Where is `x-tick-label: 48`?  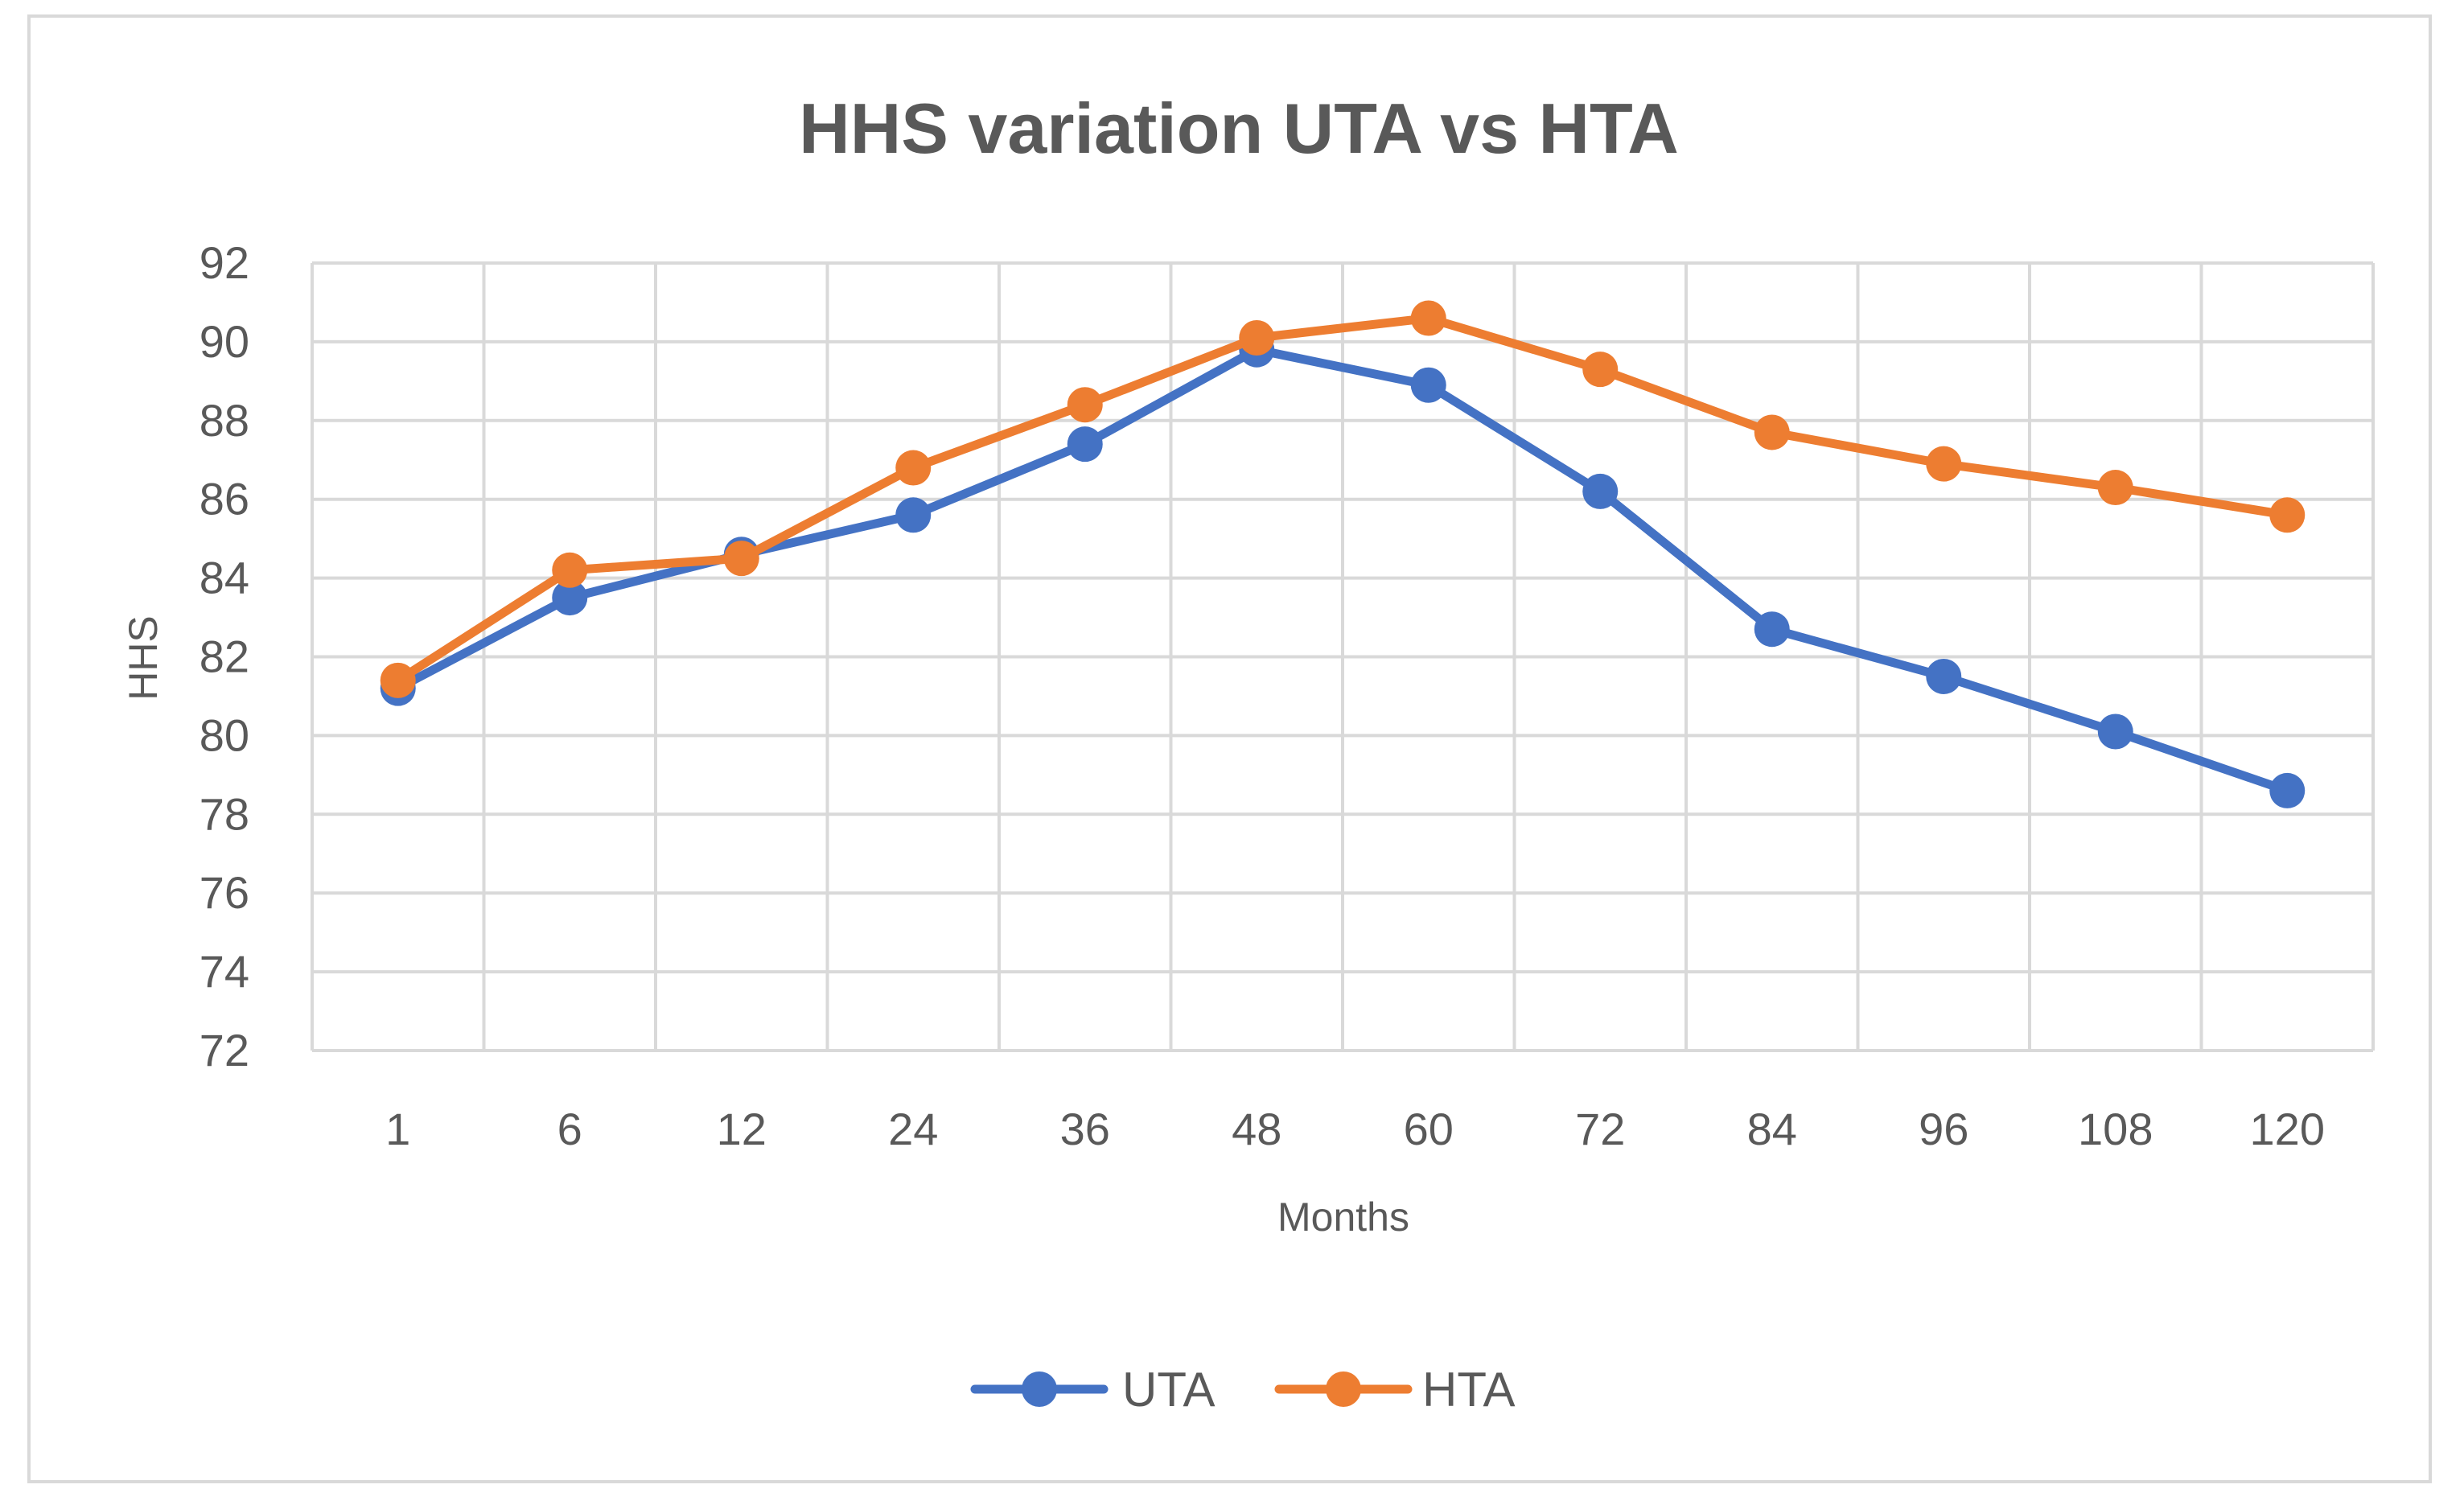
x-tick-label: 48 is located at coordinates (1256, 1129).